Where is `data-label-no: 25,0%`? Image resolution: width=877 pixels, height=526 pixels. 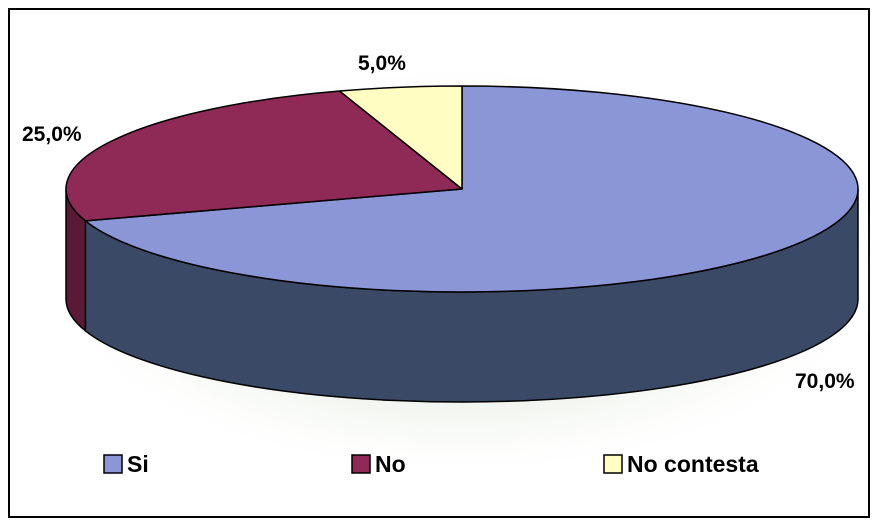
data-label-no: 25,0% is located at coordinates (52, 134).